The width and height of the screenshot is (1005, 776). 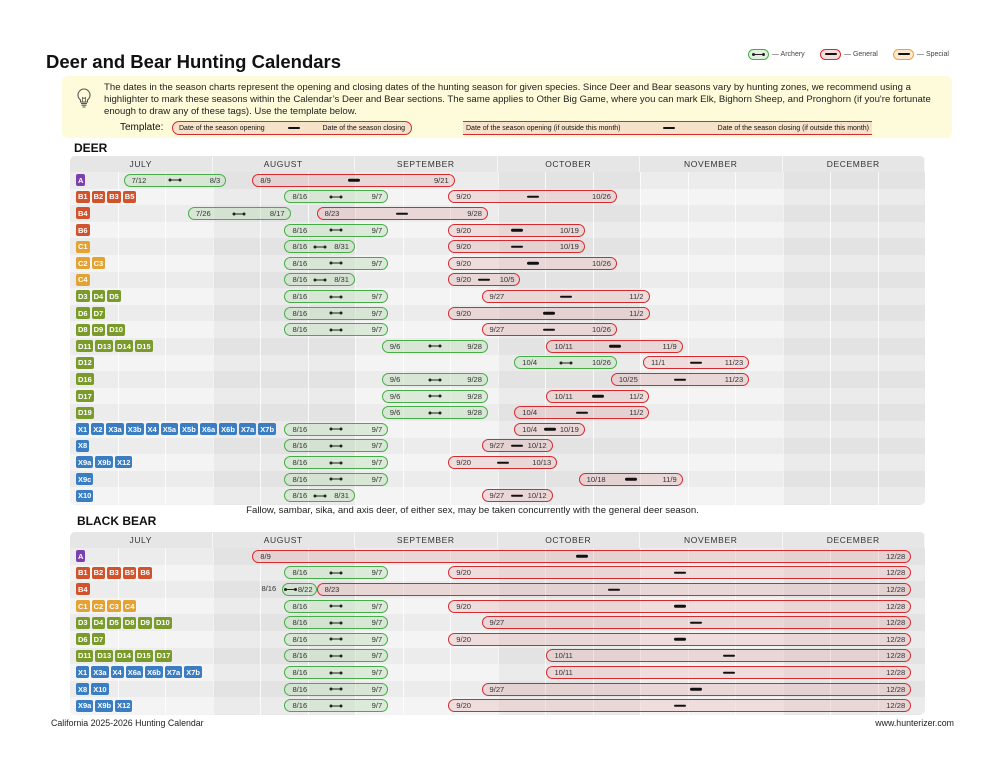 I want to click on season-close-date: 9/28, so click(x=474, y=213).